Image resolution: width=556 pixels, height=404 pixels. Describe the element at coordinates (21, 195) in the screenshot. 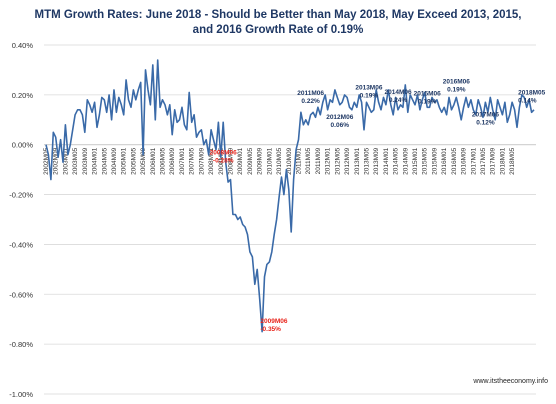

I see `y-tick-label: -0.20%` at that location.